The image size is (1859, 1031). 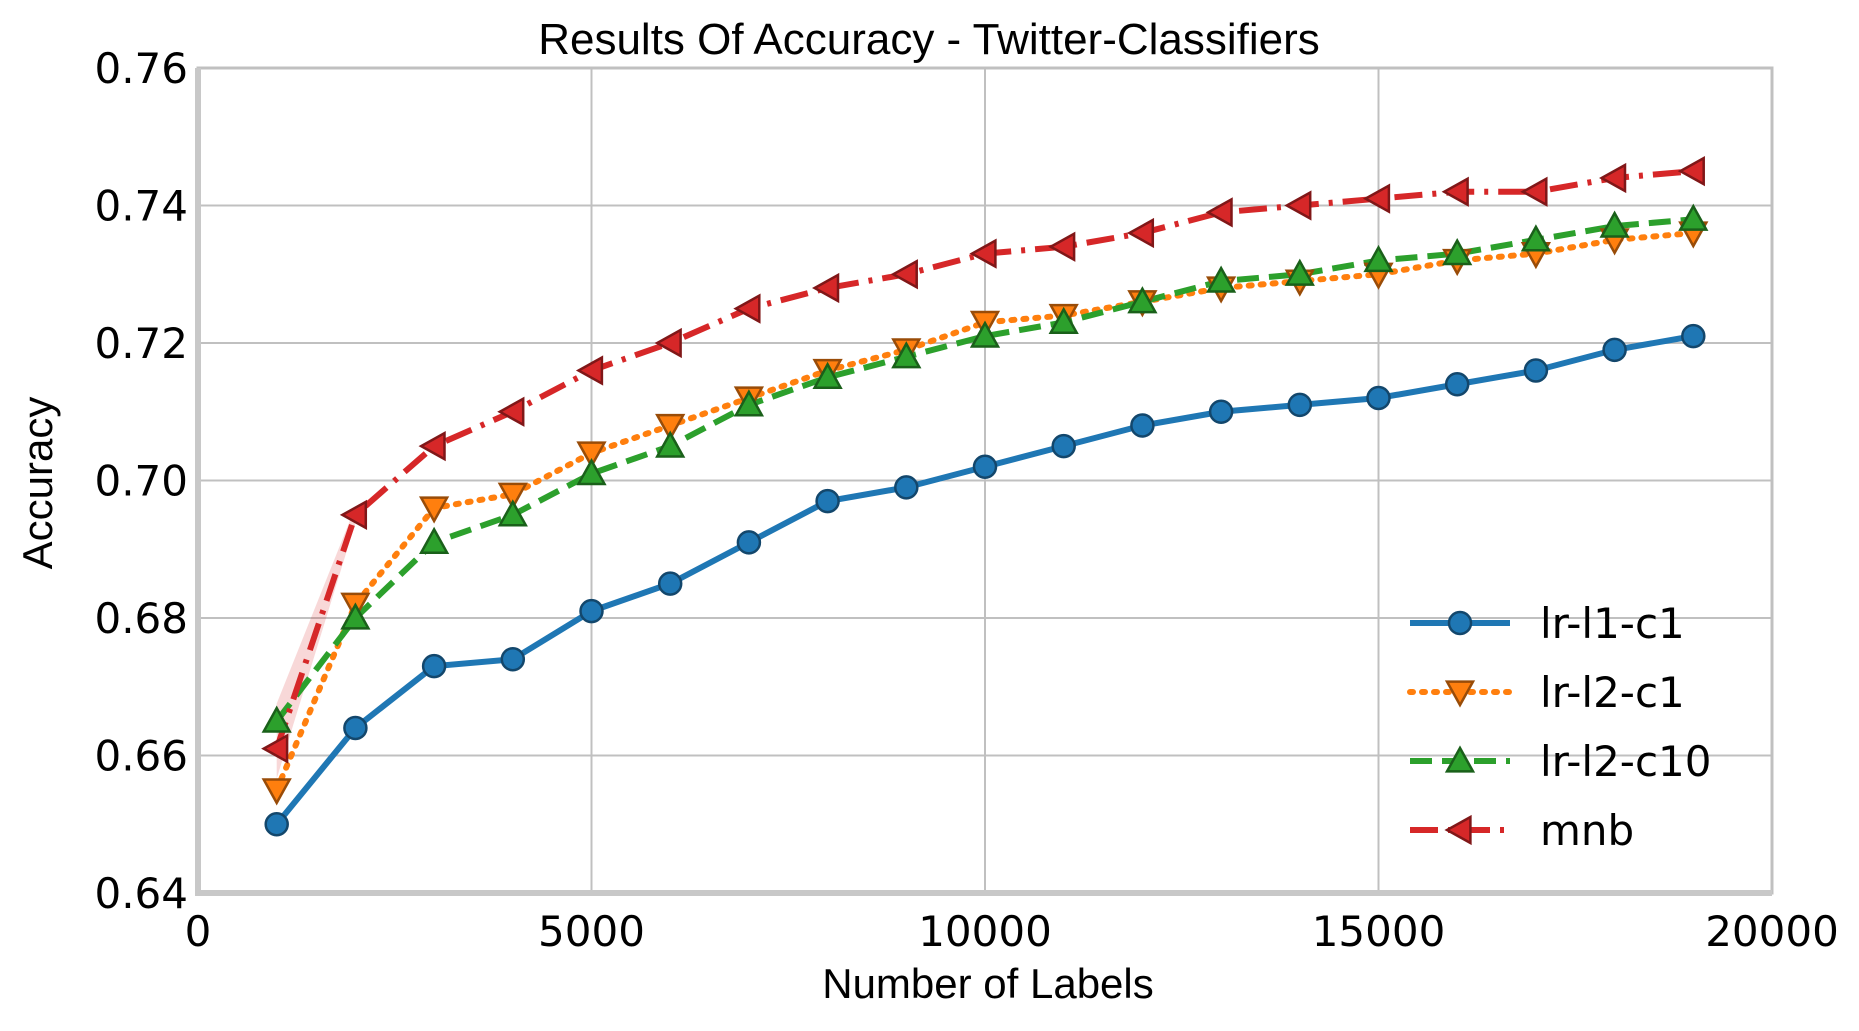 What do you see at coordinates (141, 206) in the screenshot?
I see `y-tick-label: 0.74` at bounding box center [141, 206].